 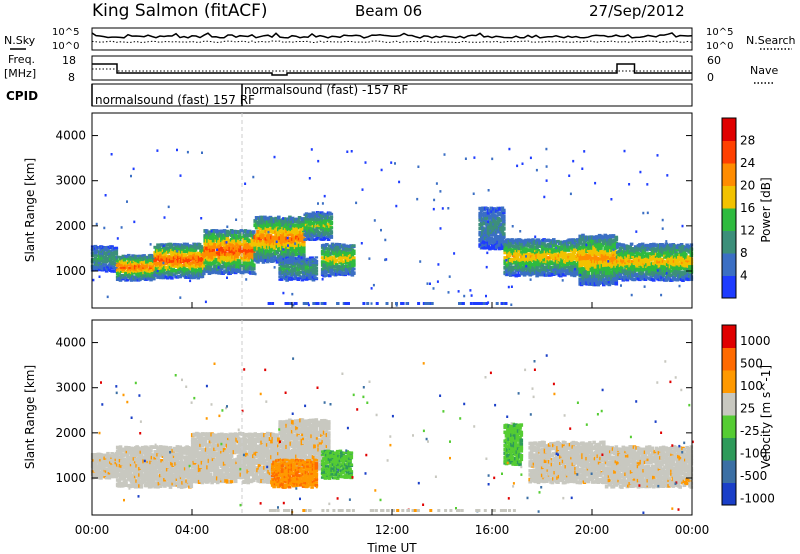 I want to click on nave-tick-top: 60, so click(x=714, y=60).